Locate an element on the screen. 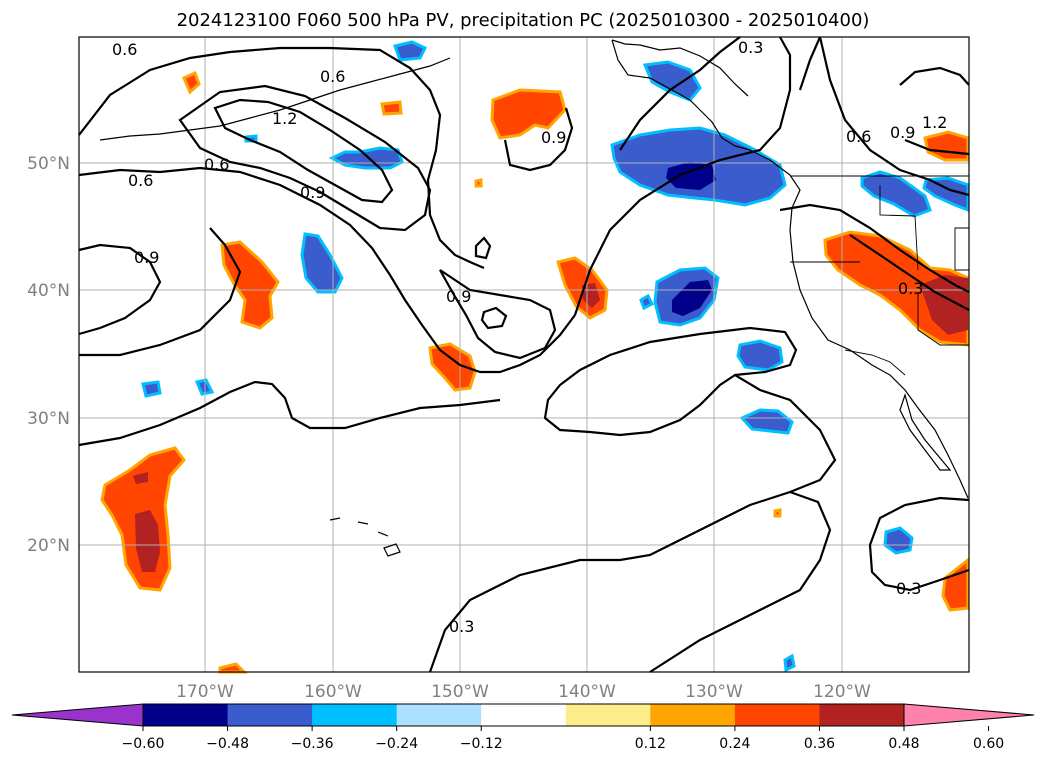 This screenshot has height=765, width=1047. colorbar-tick-label: 0.24 is located at coordinates (734, 744).